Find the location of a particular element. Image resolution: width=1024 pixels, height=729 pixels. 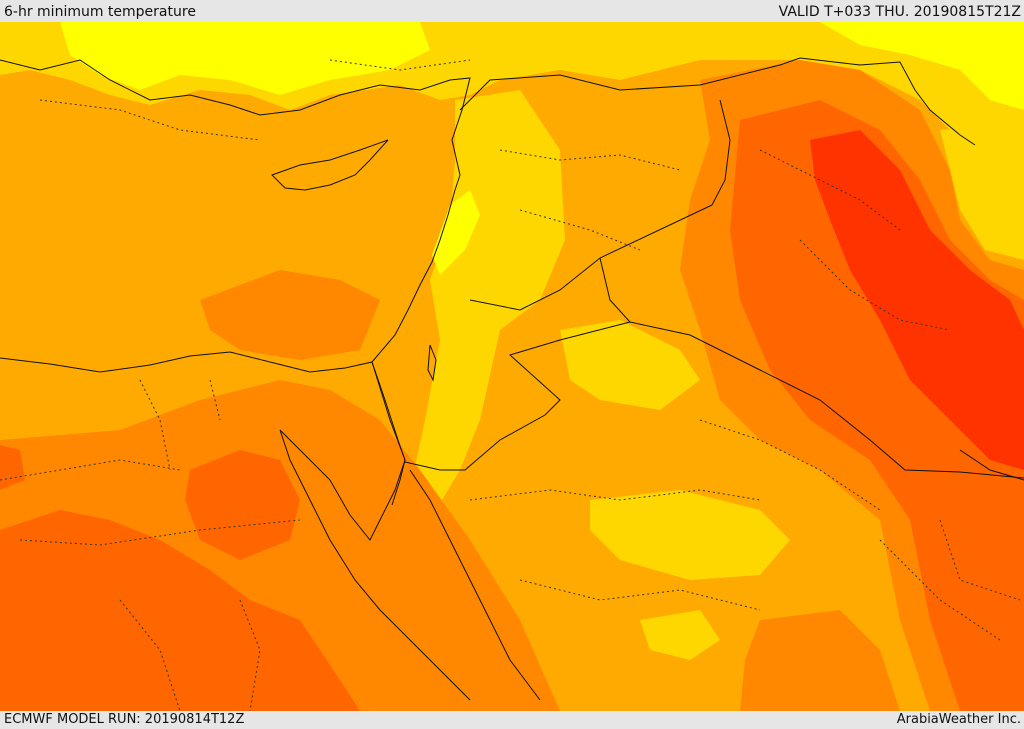

valid-time: VALID T+033 THU. 20190815T21Z is located at coordinates (899, 12).